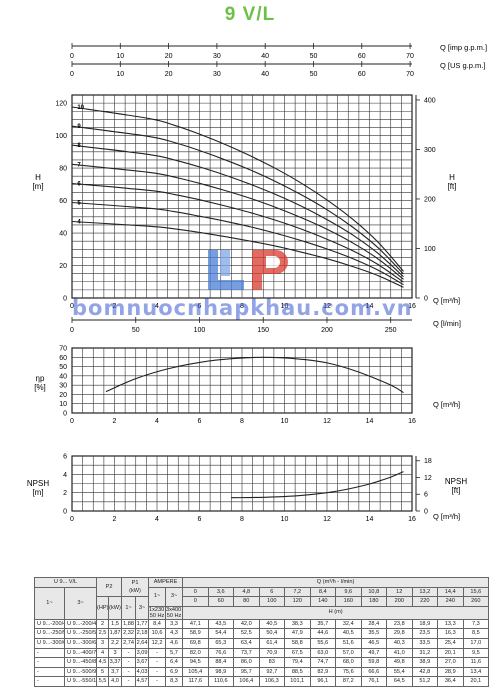 The width and height of the screenshot is (500, 700). What do you see at coordinates (200, 421) in the screenshot?
I see `x-tick-label: 6` at bounding box center [200, 421].